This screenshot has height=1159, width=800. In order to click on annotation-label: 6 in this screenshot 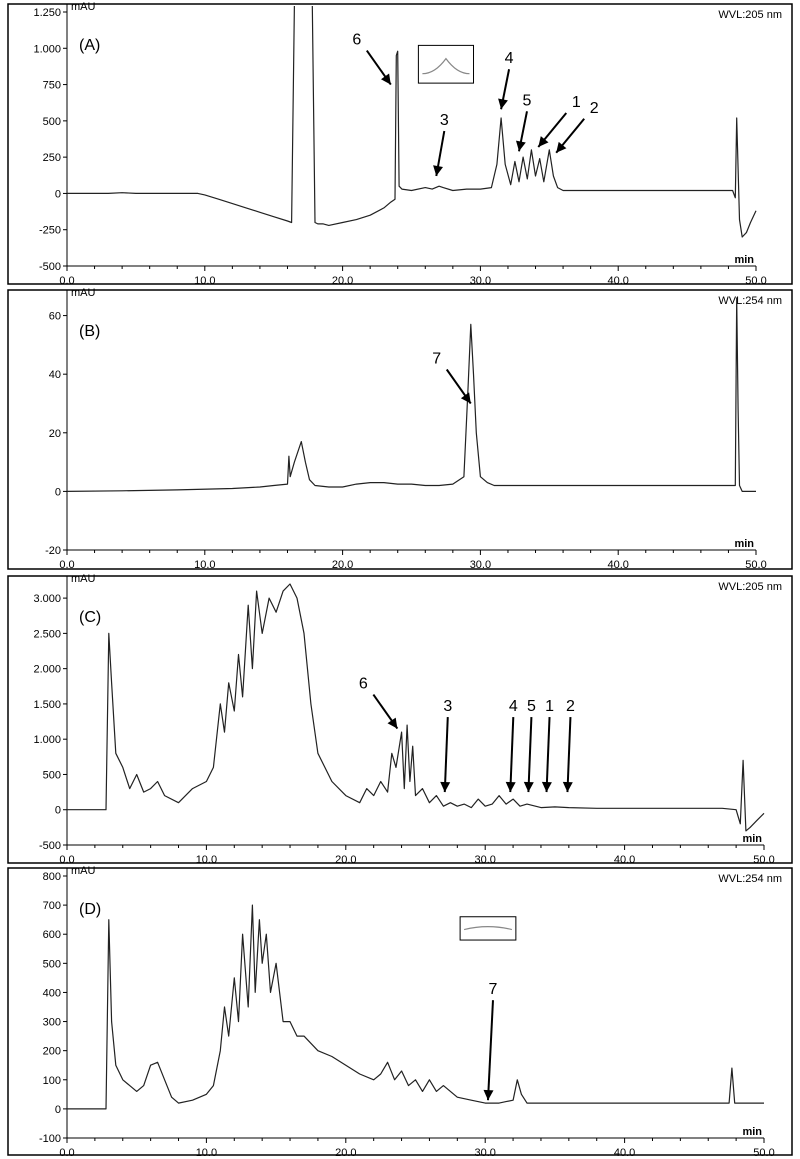, I will do `click(363, 684)`.